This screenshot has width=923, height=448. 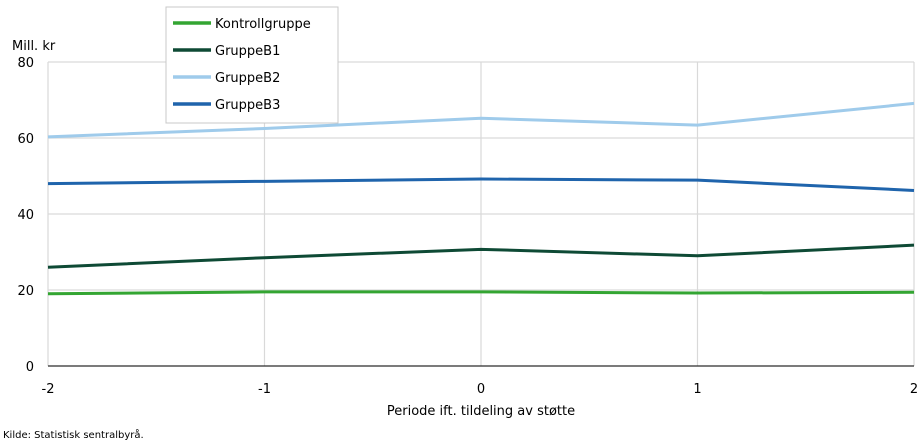 I want to click on y-tick-label: 80, so click(x=25, y=63).